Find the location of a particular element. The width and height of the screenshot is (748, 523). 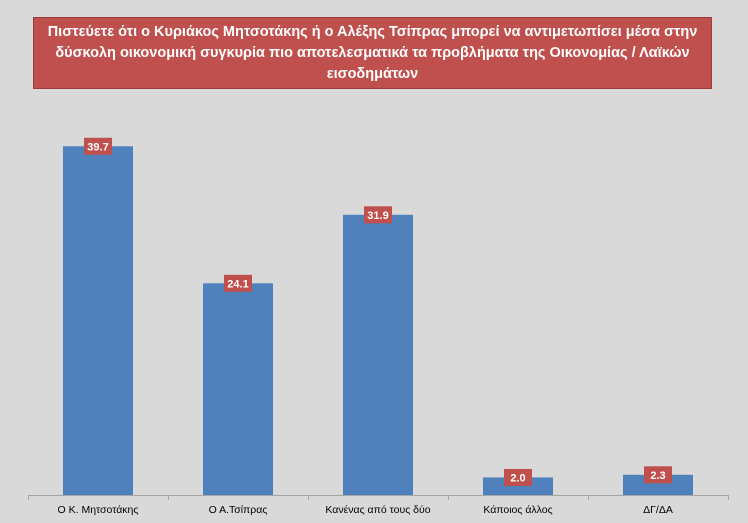

x-tick-label: Κάποιος άλλος is located at coordinates (517, 510).